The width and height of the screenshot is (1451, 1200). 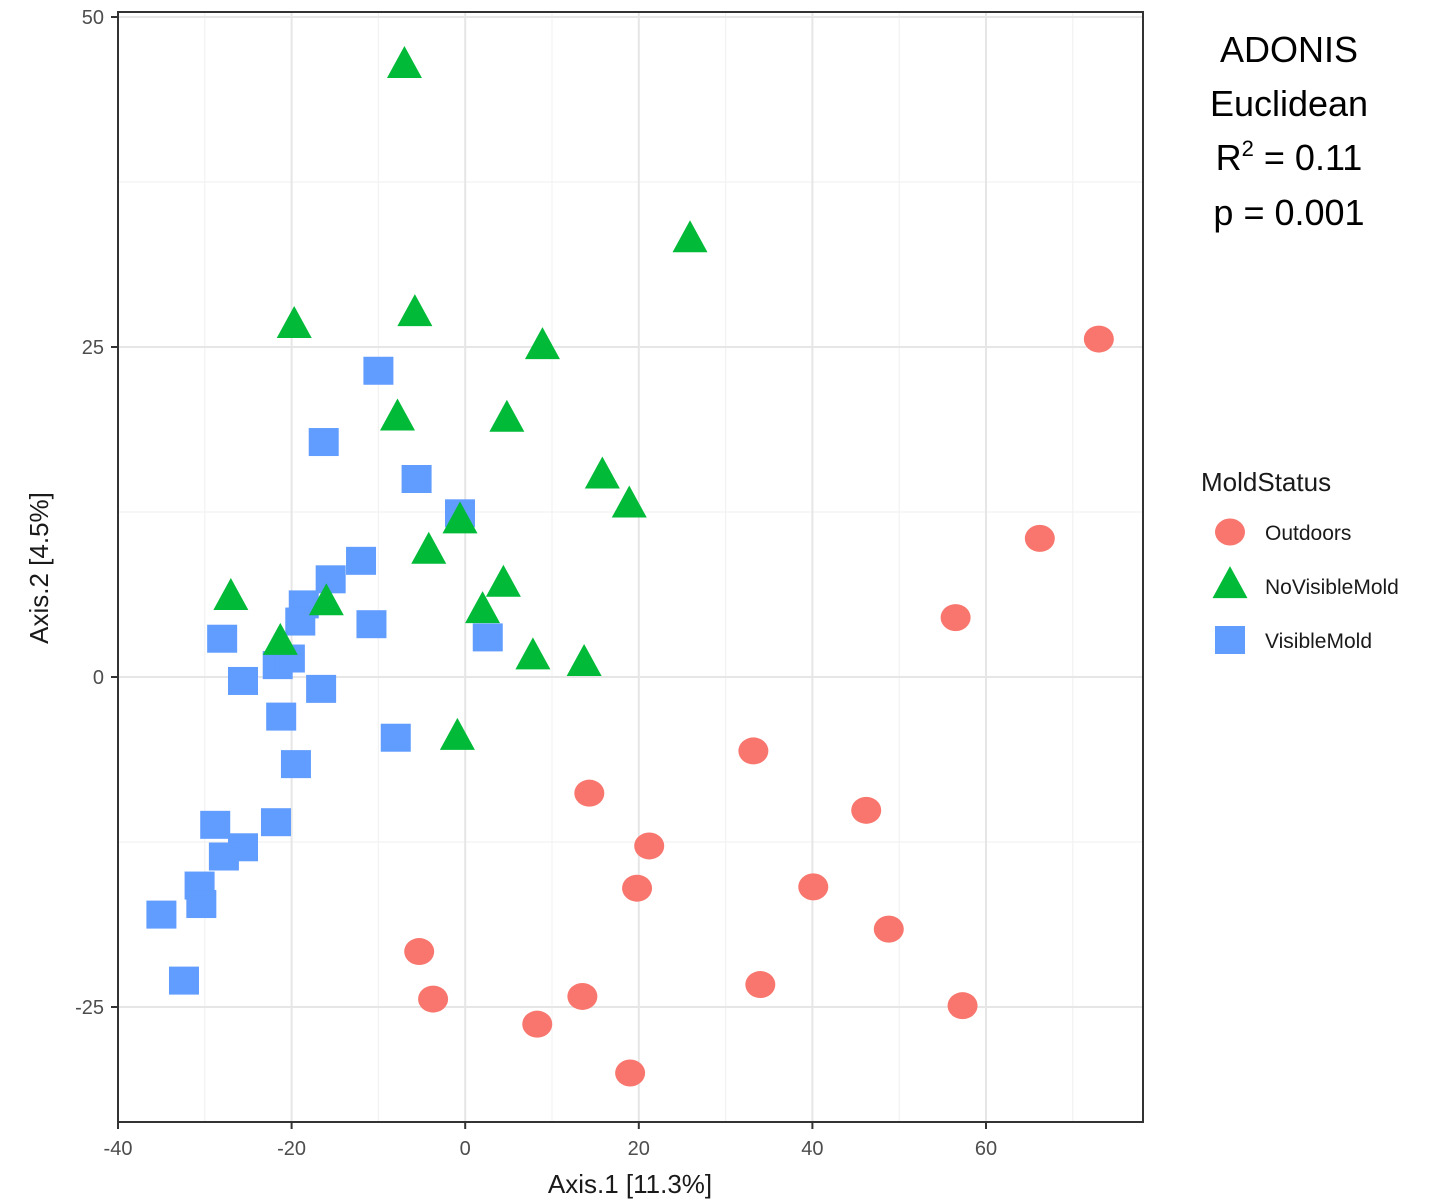 What do you see at coordinates (1318, 641) in the screenshot?
I see `legend-label: VisibleMold` at bounding box center [1318, 641].